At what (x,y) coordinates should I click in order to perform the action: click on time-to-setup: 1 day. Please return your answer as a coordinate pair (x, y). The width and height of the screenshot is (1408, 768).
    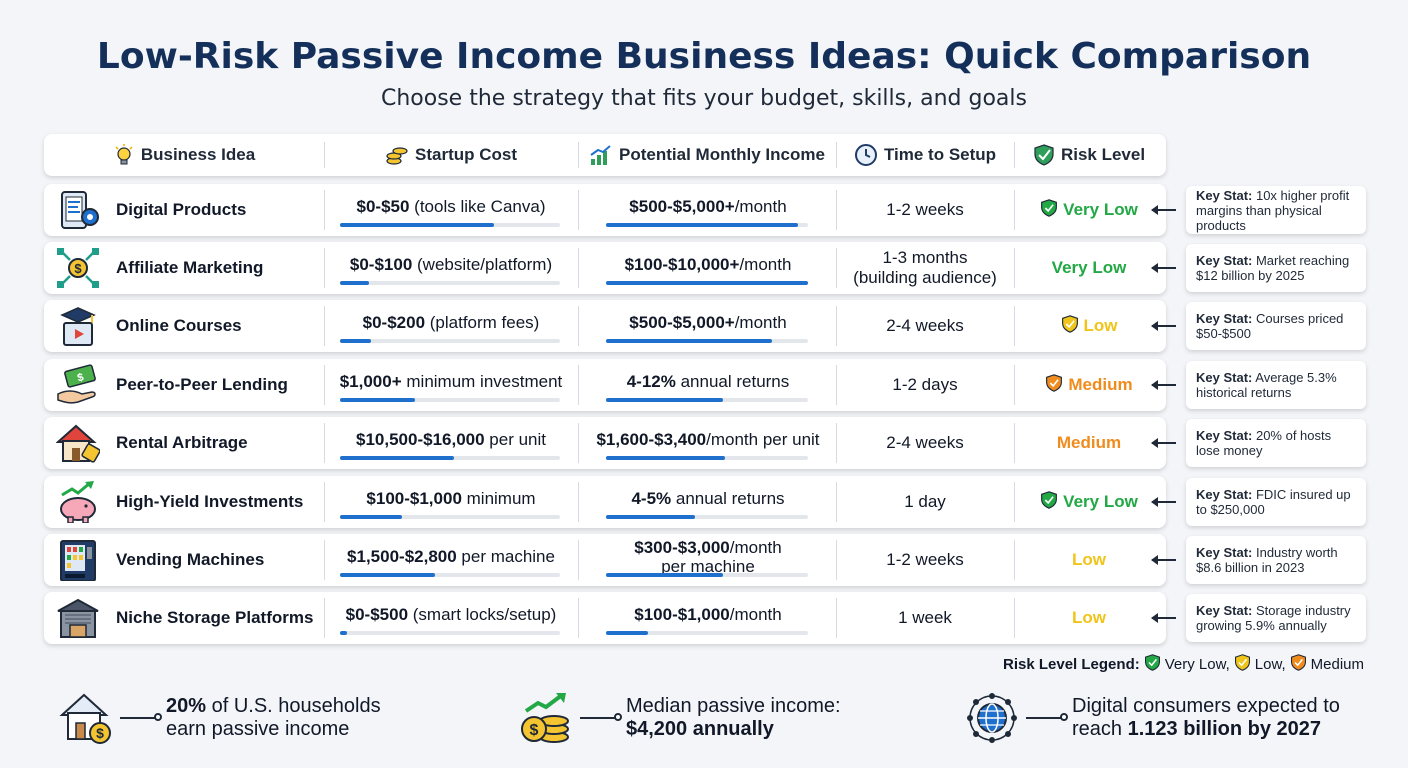
    Looking at the image, I should click on (925, 501).